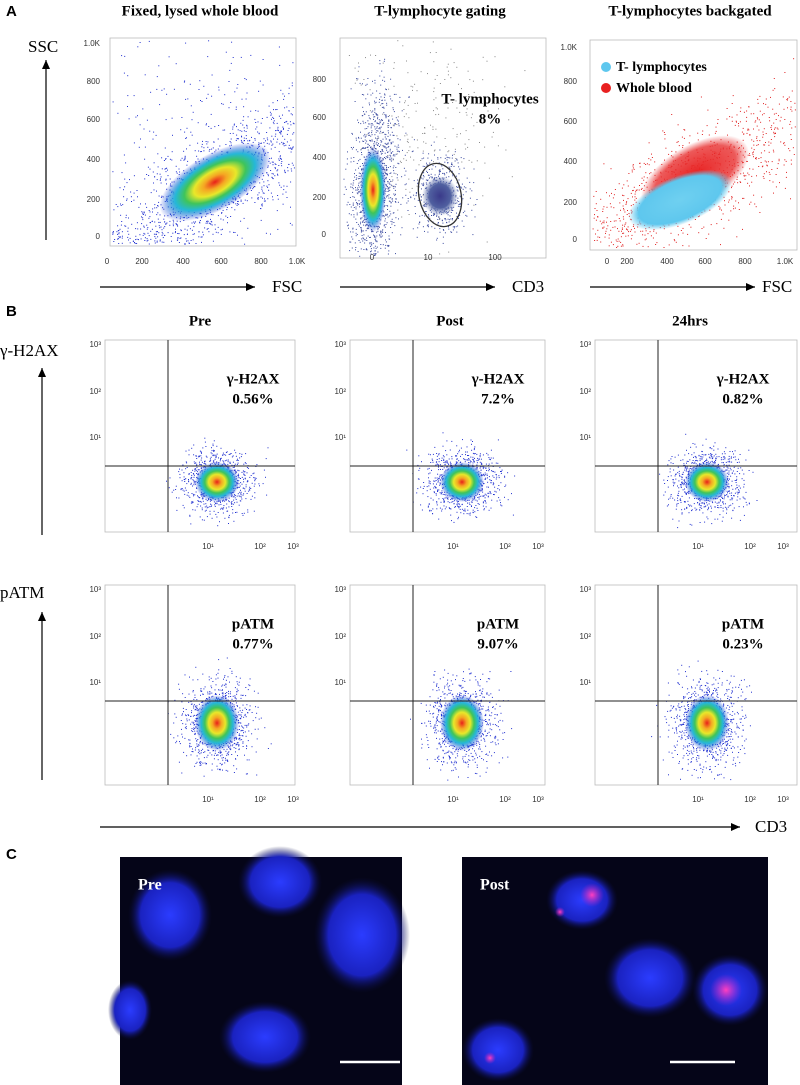 The width and height of the screenshot is (800, 1085). What do you see at coordinates (320, 197) in the screenshot?
I see `y-tick-label: 200` at bounding box center [320, 197].